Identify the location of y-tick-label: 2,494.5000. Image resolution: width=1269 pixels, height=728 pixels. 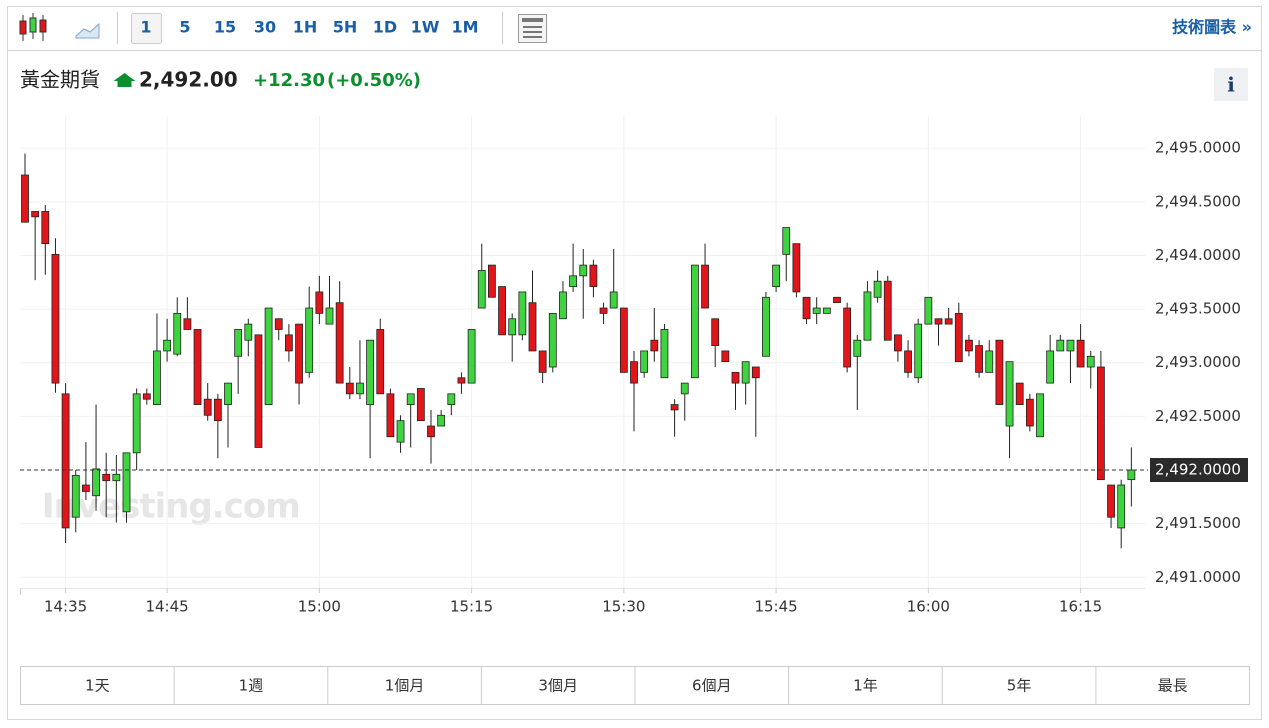
(1198, 201).